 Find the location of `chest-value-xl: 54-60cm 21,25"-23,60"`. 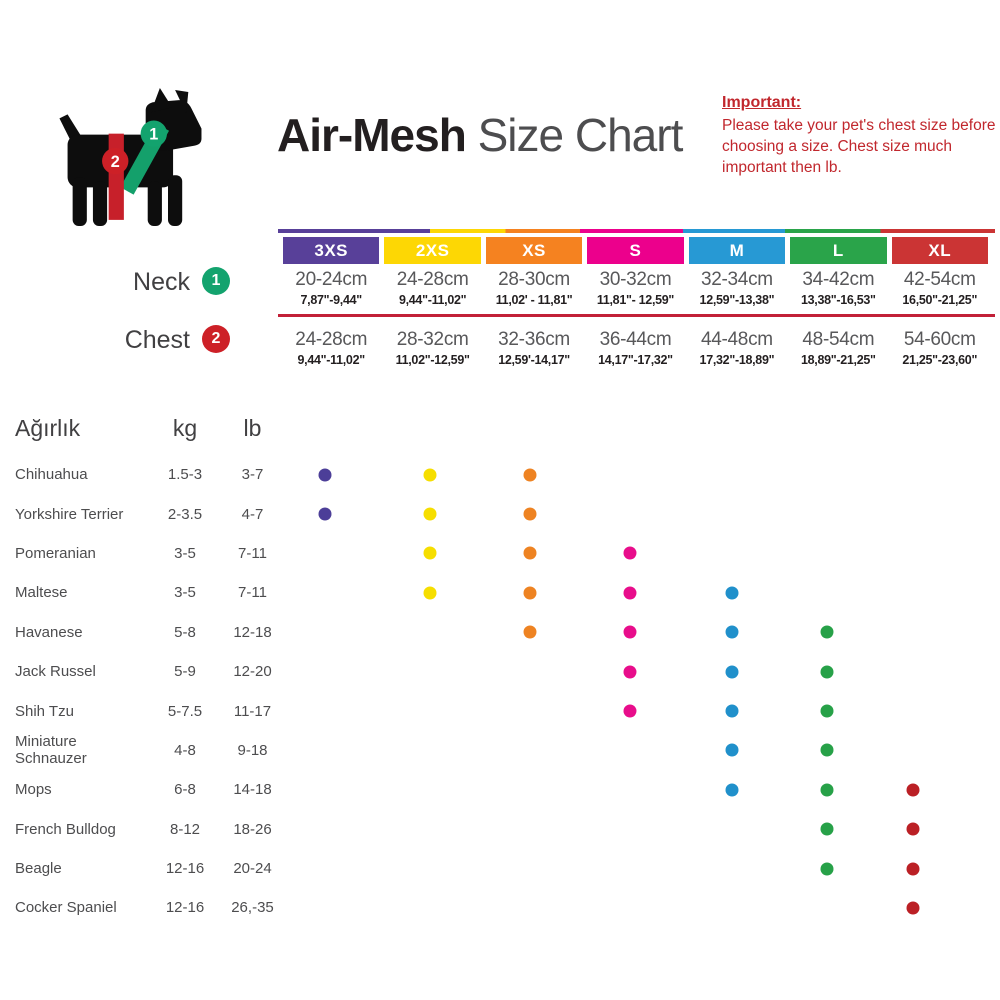

chest-value-xl: 54-60cm 21,25"-23,60" is located at coordinates (940, 348).